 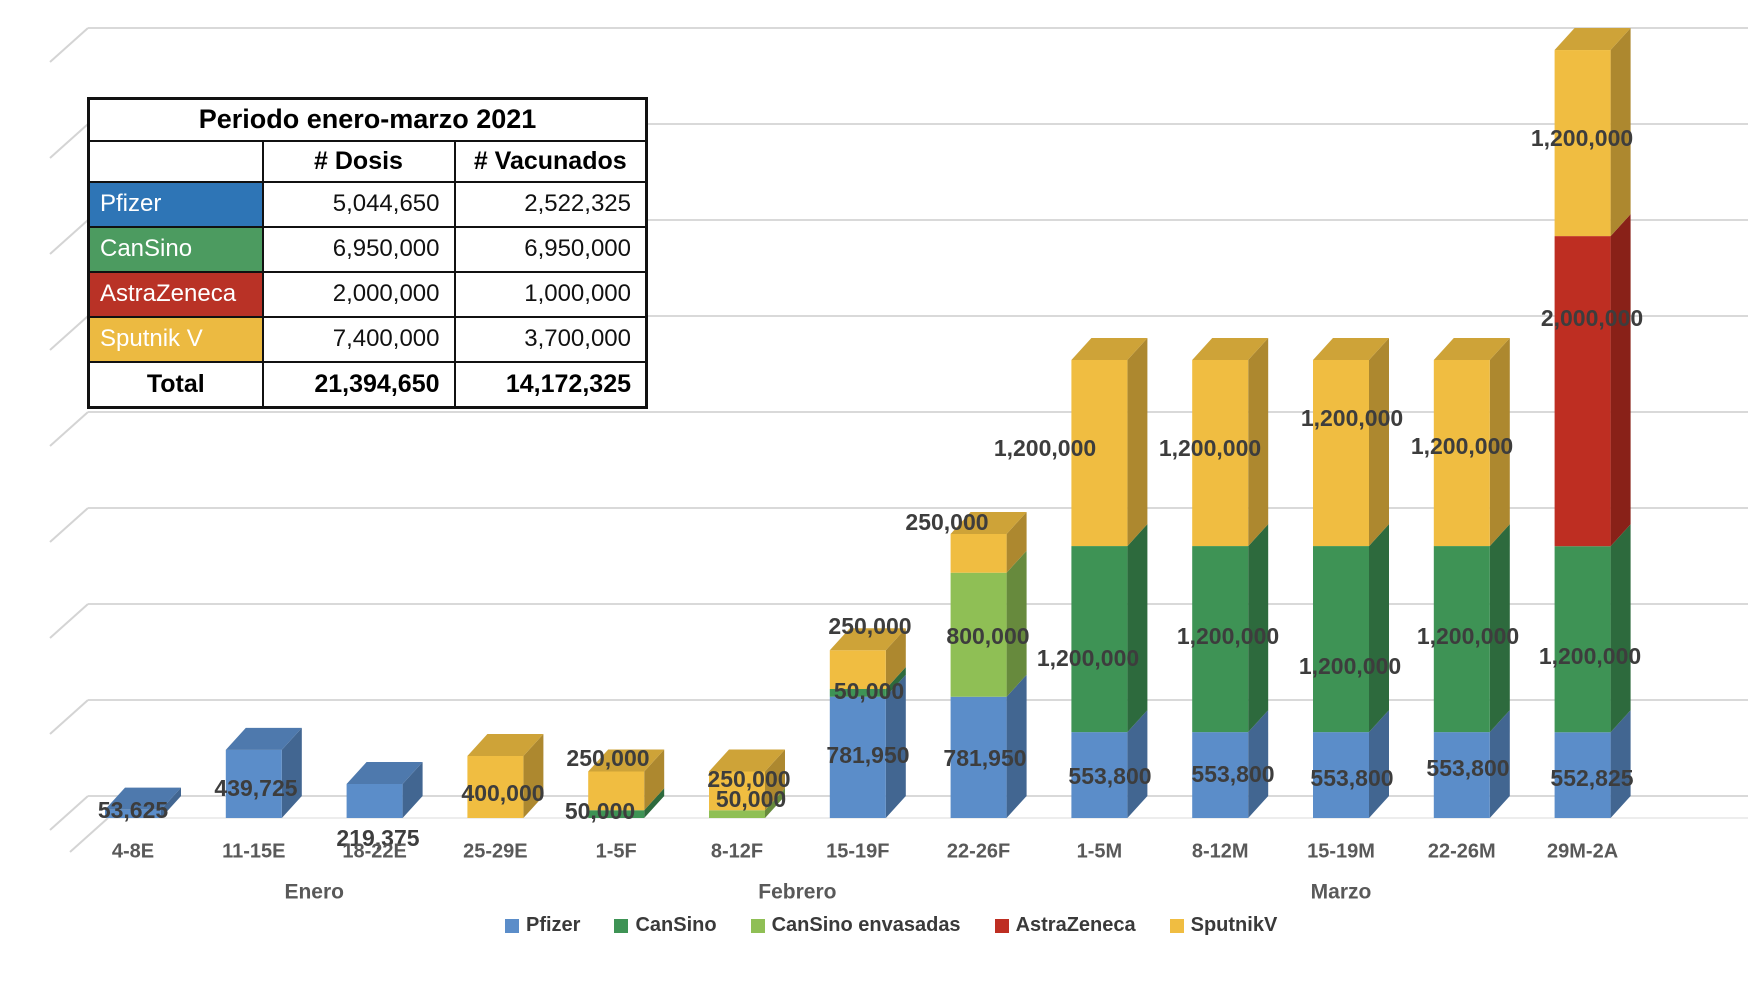 I want to click on value-label-25-29e-sputnikv: 400,000, so click(x=502, y=793).